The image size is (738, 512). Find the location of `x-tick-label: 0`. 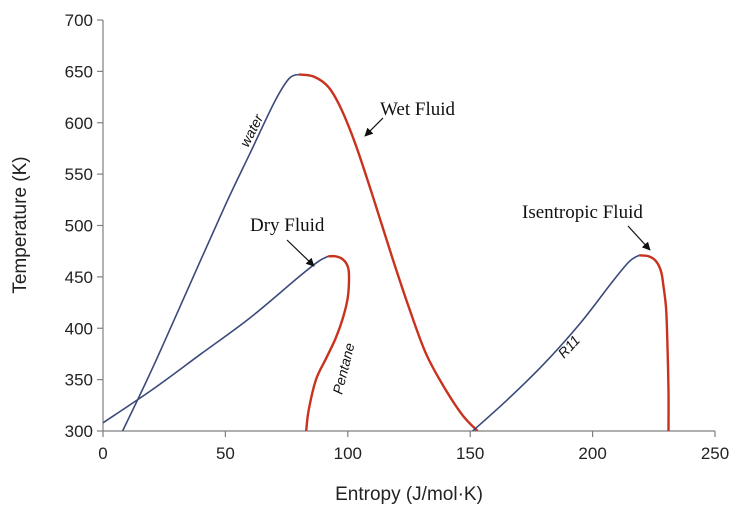

x-tick-label: 0 is located at coordinates (102, 453).